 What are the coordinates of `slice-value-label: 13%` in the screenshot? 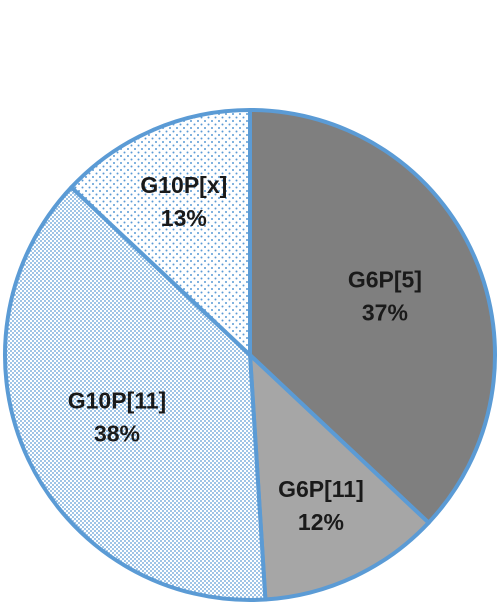 It's located at (184, 218).